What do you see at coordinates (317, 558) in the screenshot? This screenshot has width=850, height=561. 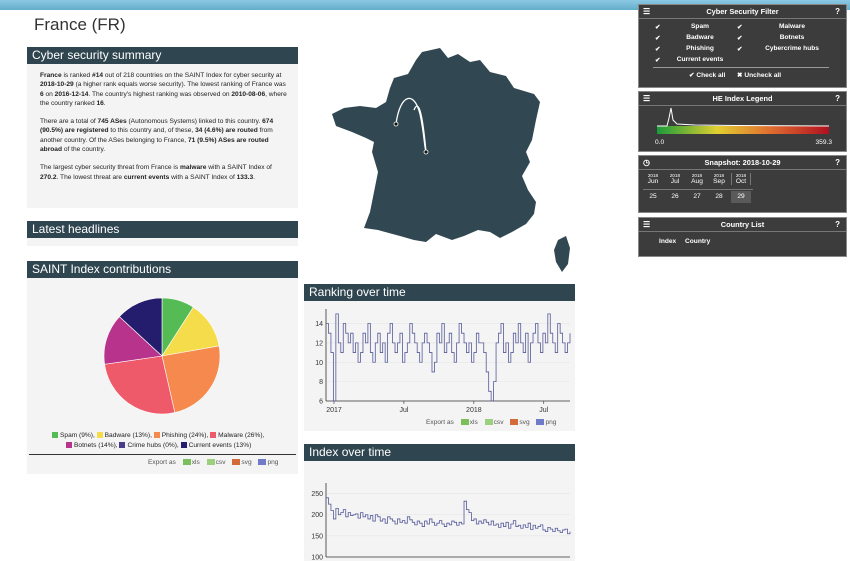 I see `y-tick-label: 100` at bounding box center [317, 558].